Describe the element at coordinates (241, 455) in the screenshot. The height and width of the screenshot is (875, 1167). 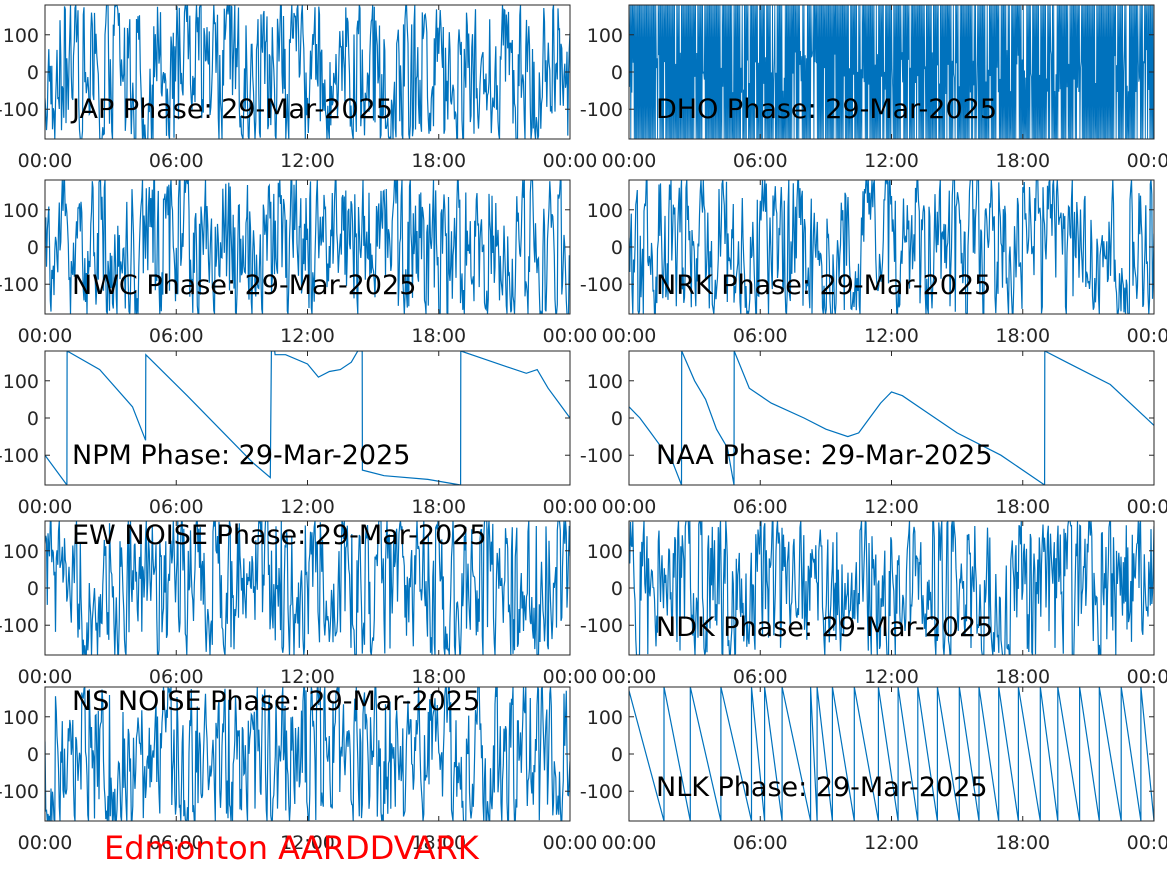
I see `chart-title: NPM Phase: 29-Mar-2025` at that location.